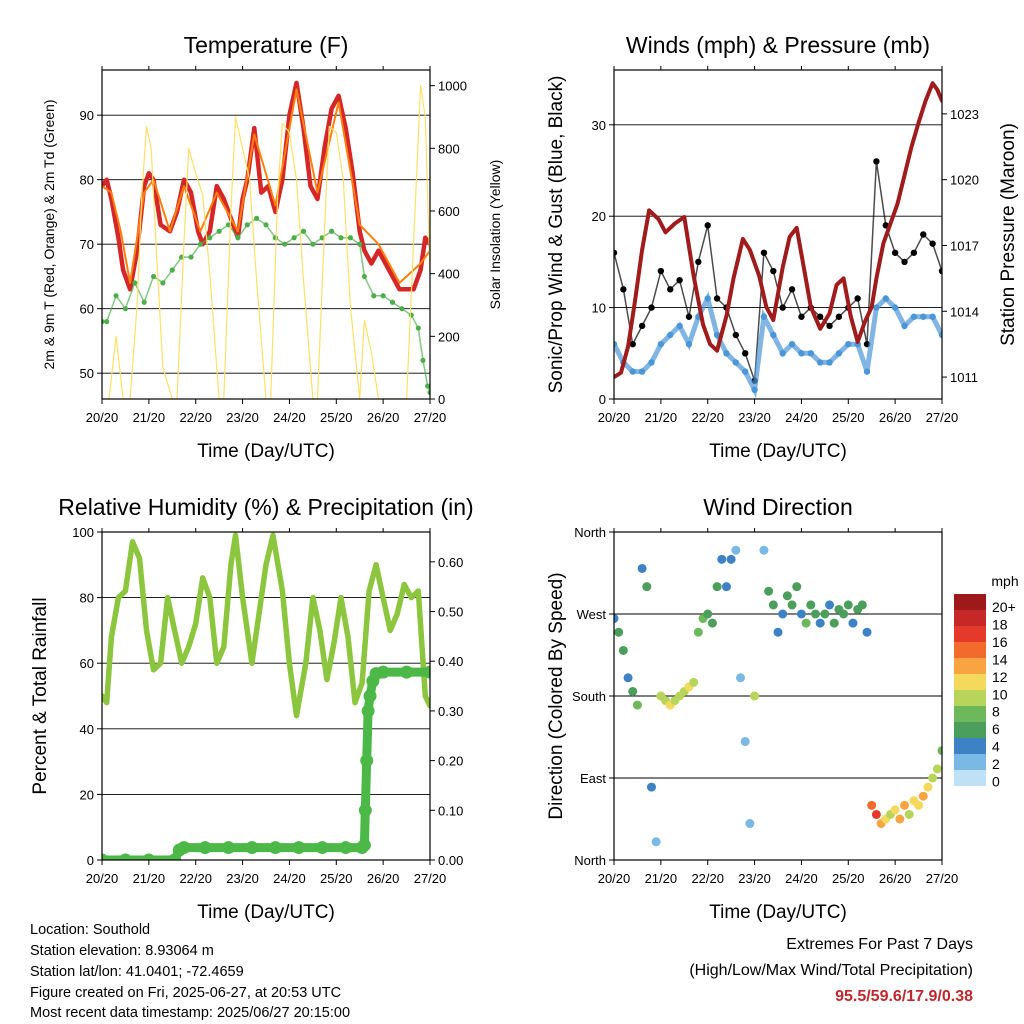  I want to click on winds-ytick-label: 20, so click(599, 216).